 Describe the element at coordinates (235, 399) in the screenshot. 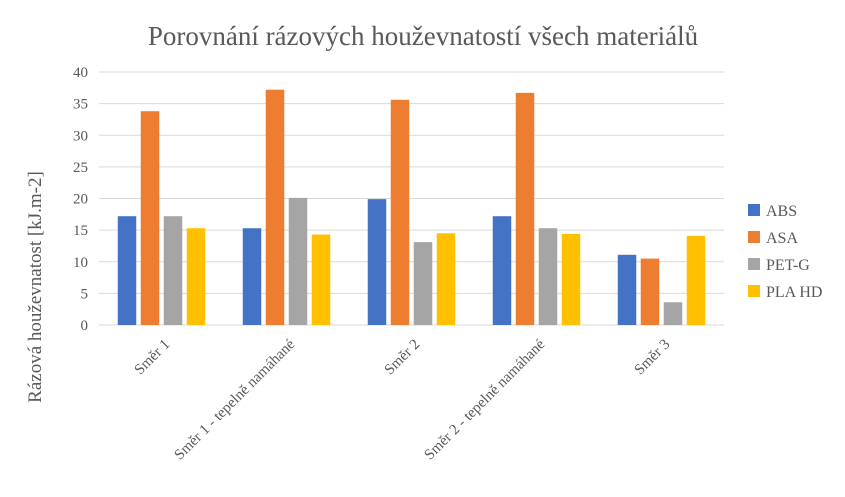

I see `x-category-label: Směr 1 - tepelně namáhané` at that location.